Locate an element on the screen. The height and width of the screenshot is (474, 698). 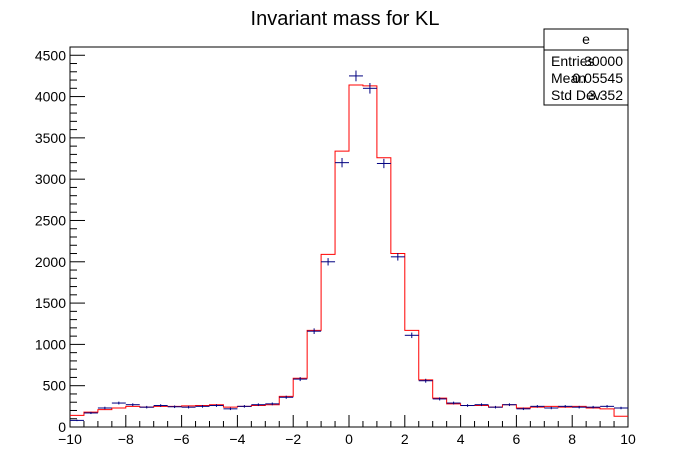
stats-label-entries: Entries is located at coordinates (573, 61).